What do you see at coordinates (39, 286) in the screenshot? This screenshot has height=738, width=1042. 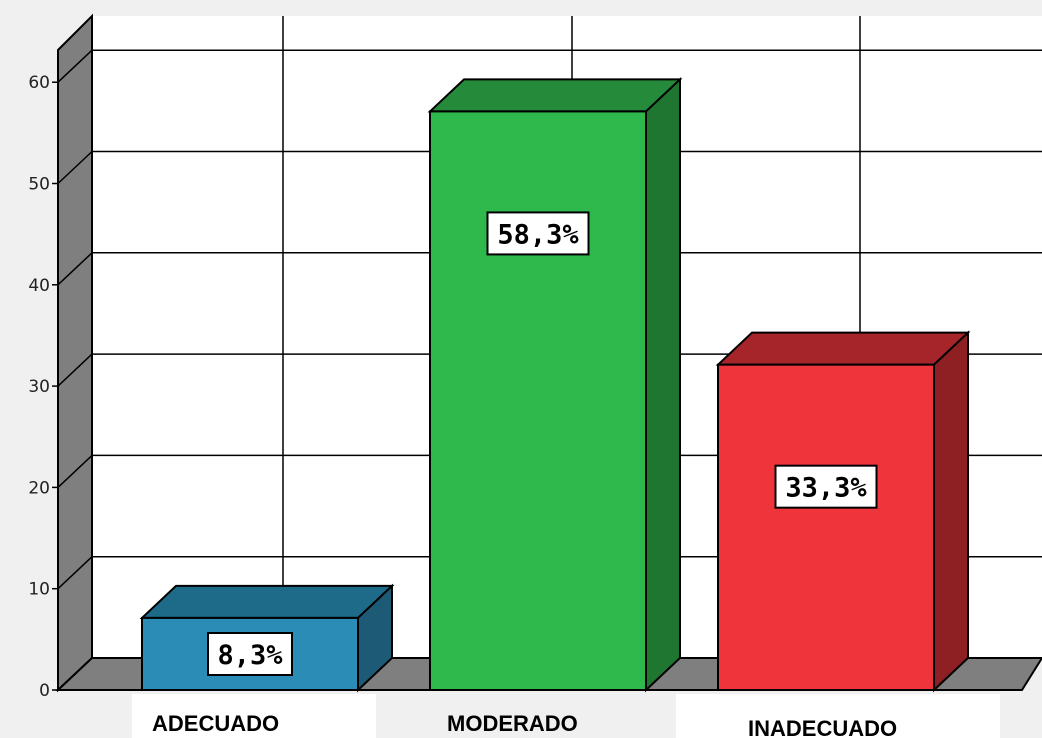 I see `y-tick-label: 40` at bounding box center [39, 286].